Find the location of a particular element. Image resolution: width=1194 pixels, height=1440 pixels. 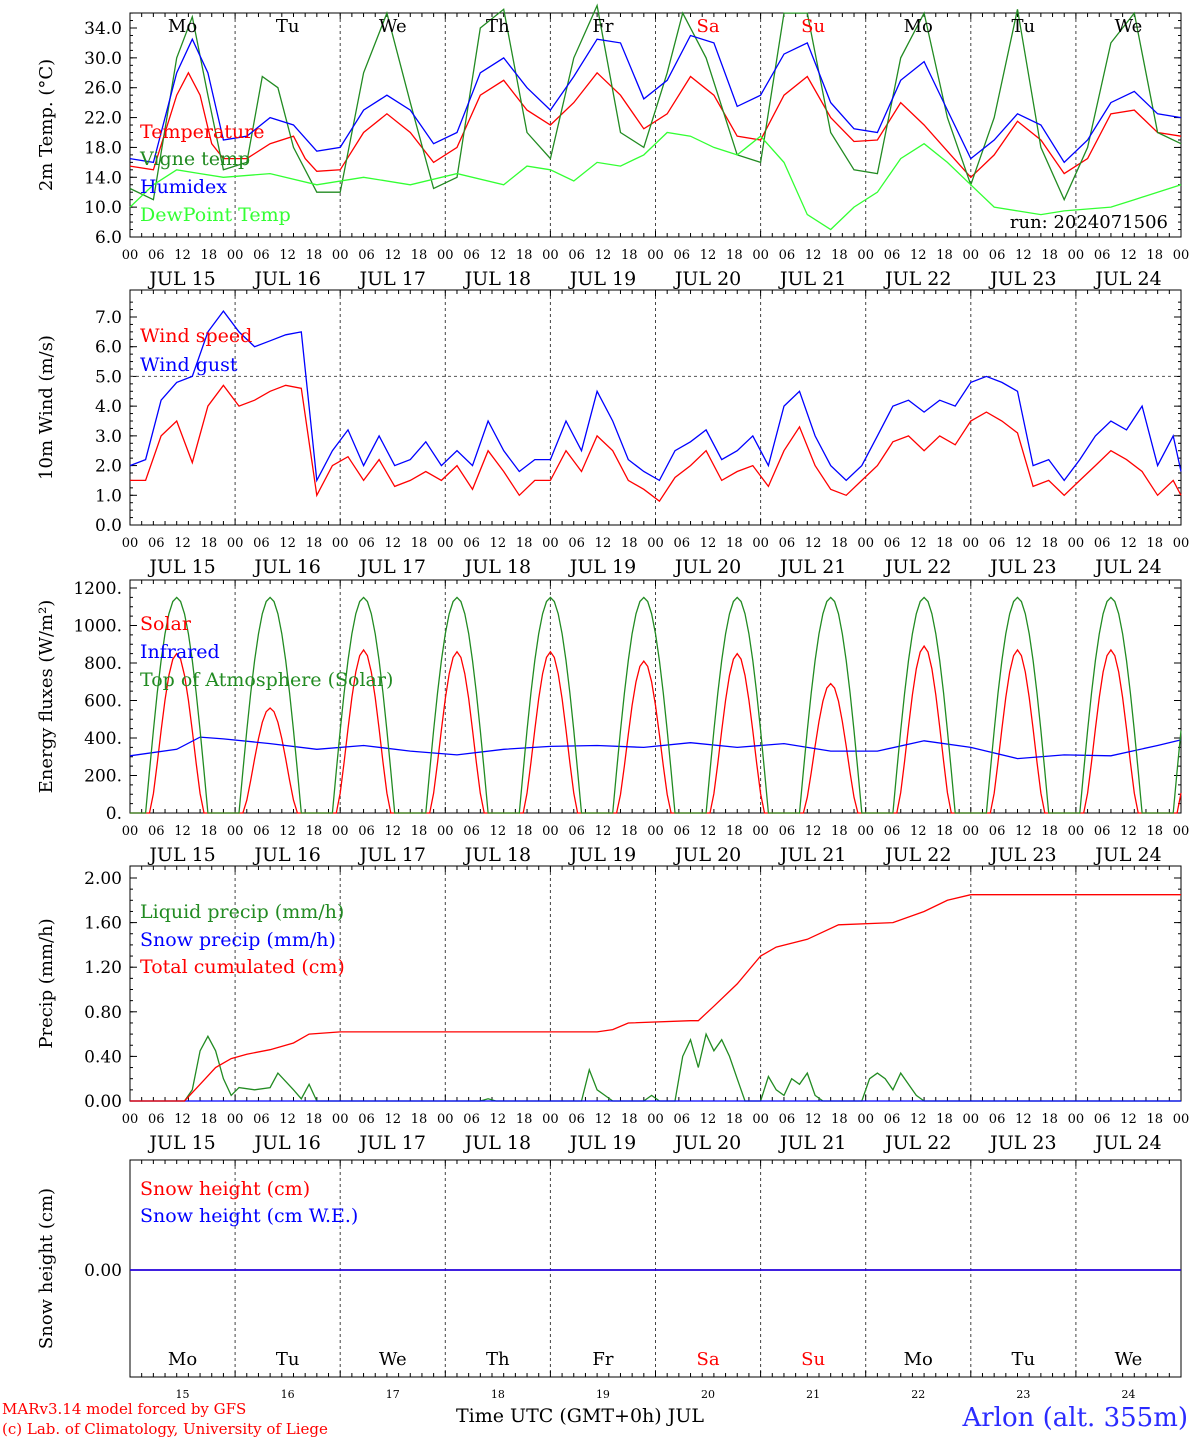

y-tick-label: 7.0 is located at coordinates (108, 318).